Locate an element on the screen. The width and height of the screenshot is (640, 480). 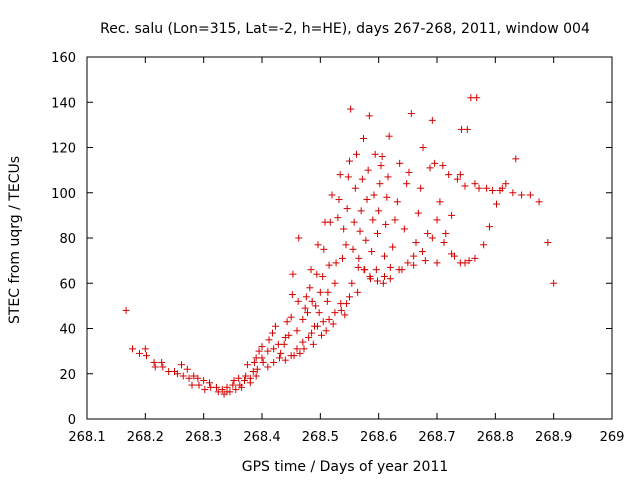
y-axis-title: STEC from uqrg / TECUs is located at coordinates (15, 240).